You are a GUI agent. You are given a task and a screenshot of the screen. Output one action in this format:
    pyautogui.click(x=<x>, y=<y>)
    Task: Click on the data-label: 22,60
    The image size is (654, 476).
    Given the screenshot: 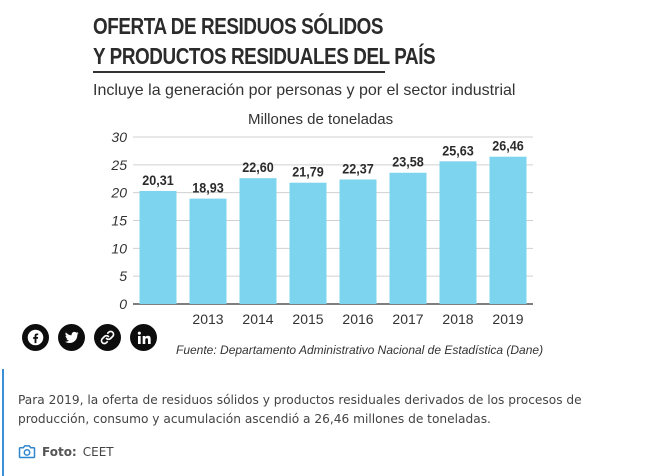 What is the action you would take?
    pyautogui.click(x=257, y=168)
    